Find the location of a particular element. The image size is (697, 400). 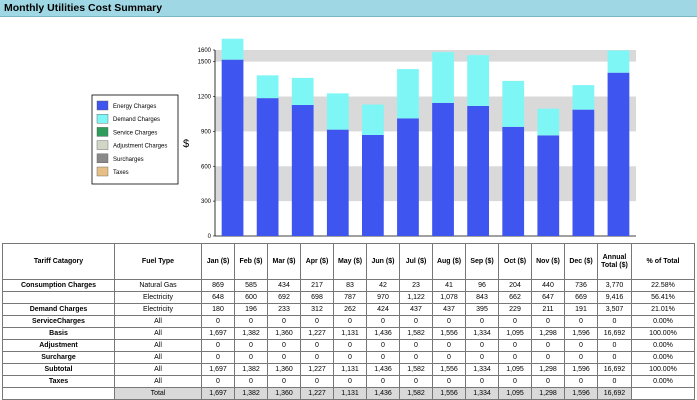

table-row: Taxes All 0 0 0 0 0 0 0 0 0 0 0 0 0 0.00% is located at coordinates (348, 381).